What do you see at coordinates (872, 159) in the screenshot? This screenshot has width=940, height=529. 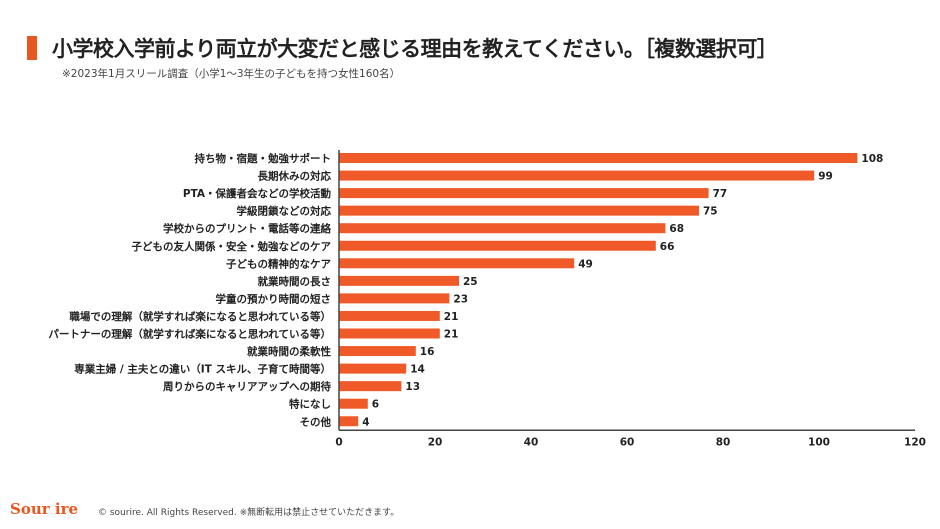 I see `data-label: 108` at bounding box center [872, 159].